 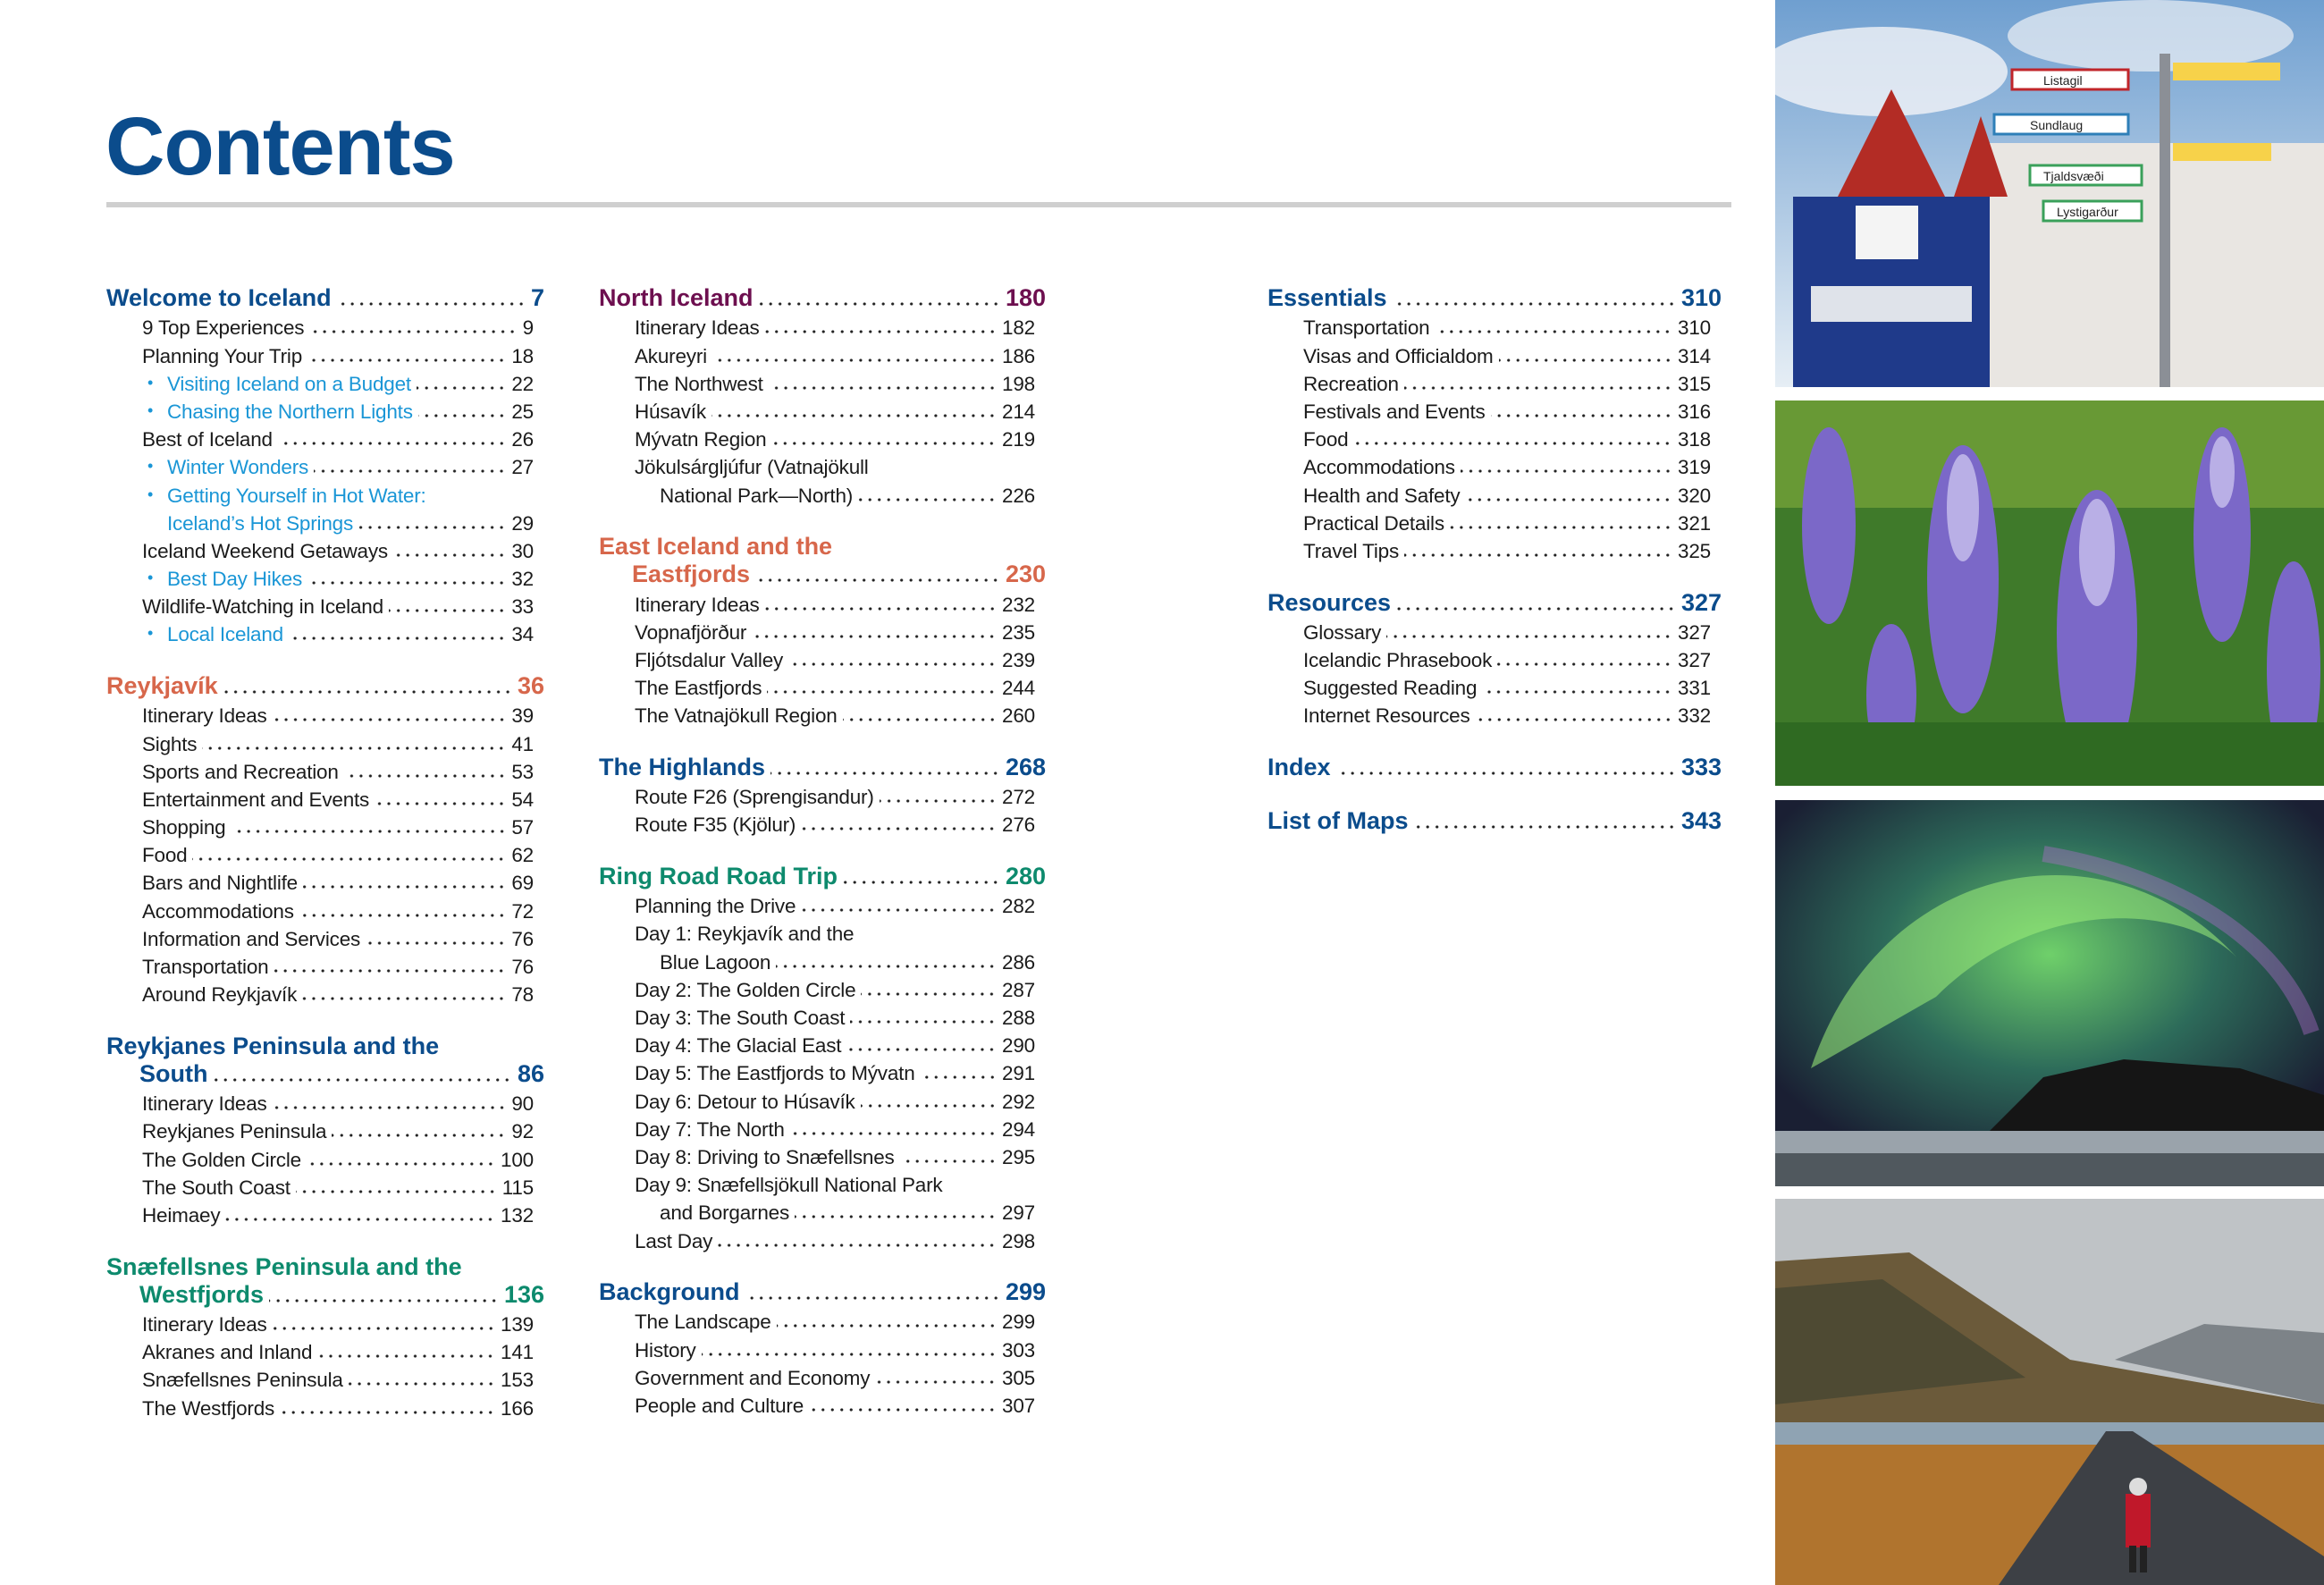 I want to click on toc-entry: Food 318, so click(x=1495, y=440).